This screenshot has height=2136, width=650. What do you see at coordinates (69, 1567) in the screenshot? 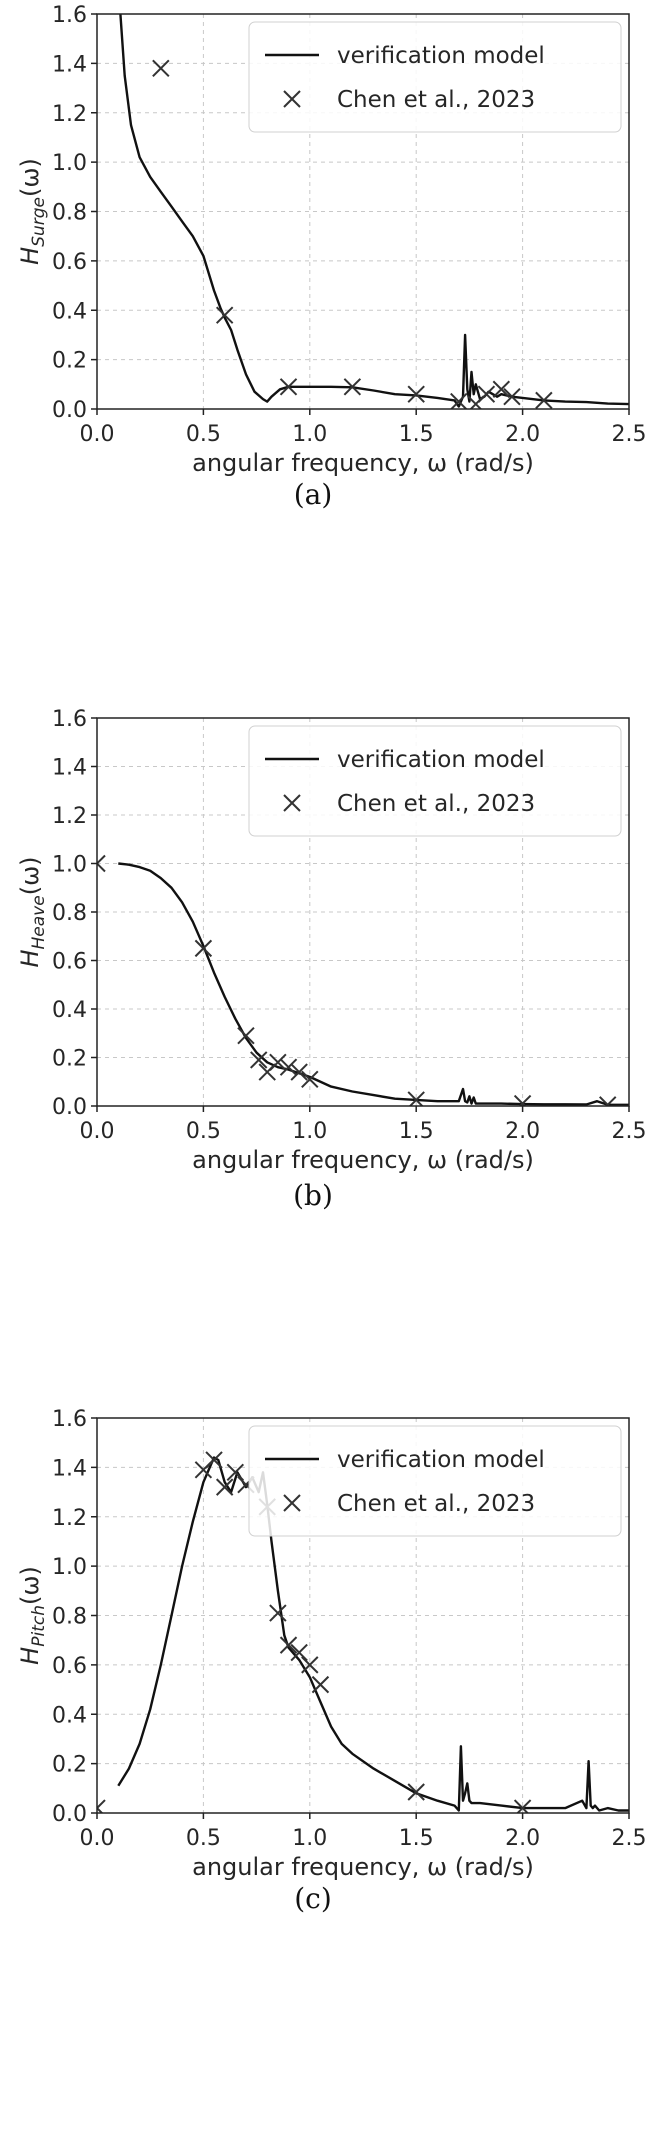
I see `y-tick-label: 1.0` at bounding box center [69, 1567].